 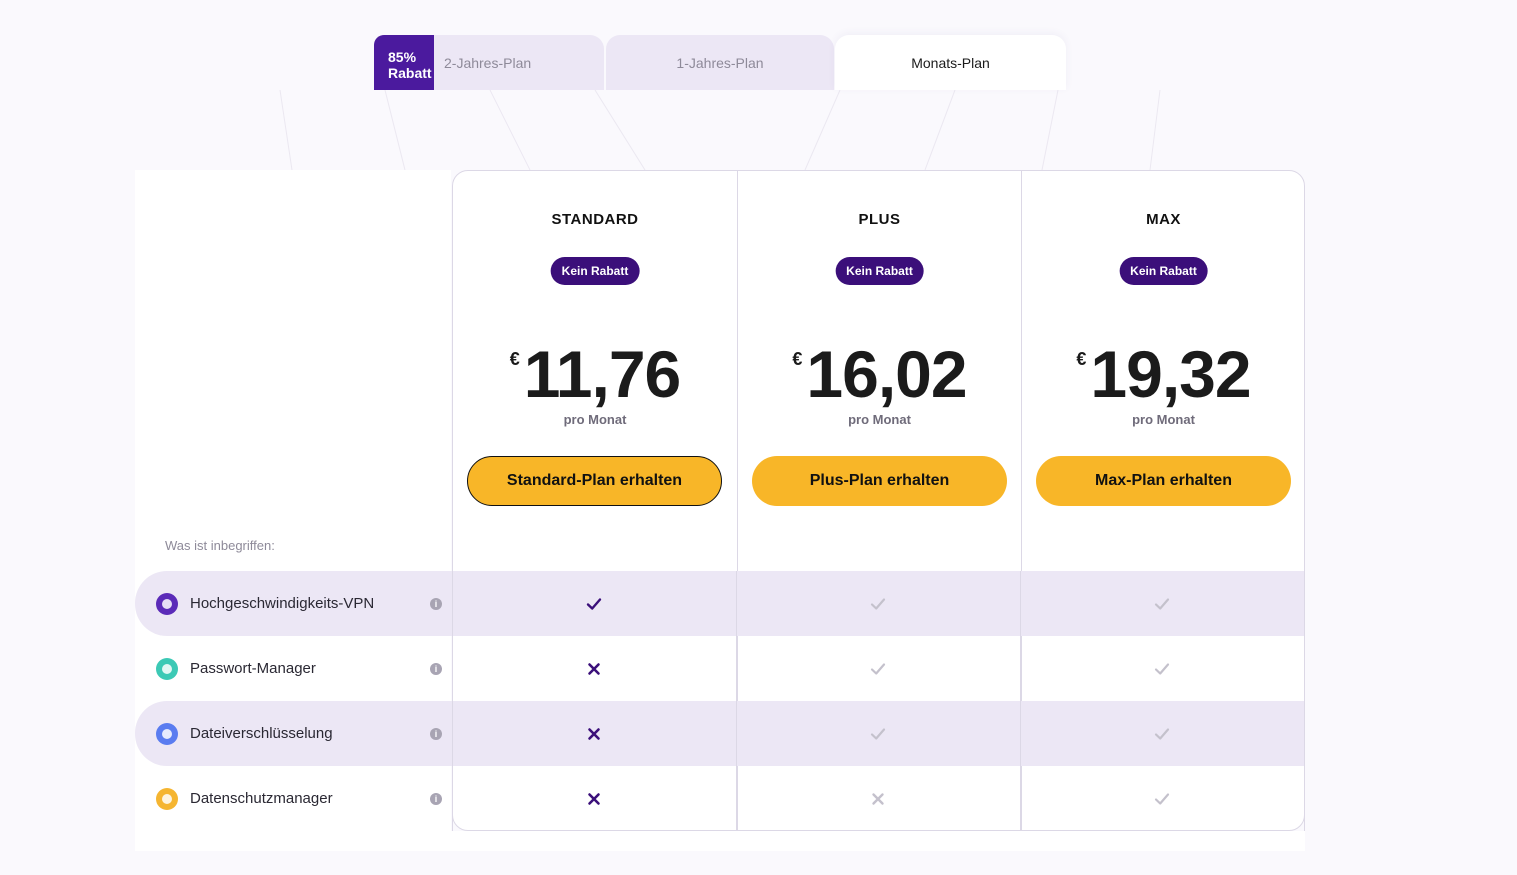 I want to click on background-decoration, so click(x=720, y=130).